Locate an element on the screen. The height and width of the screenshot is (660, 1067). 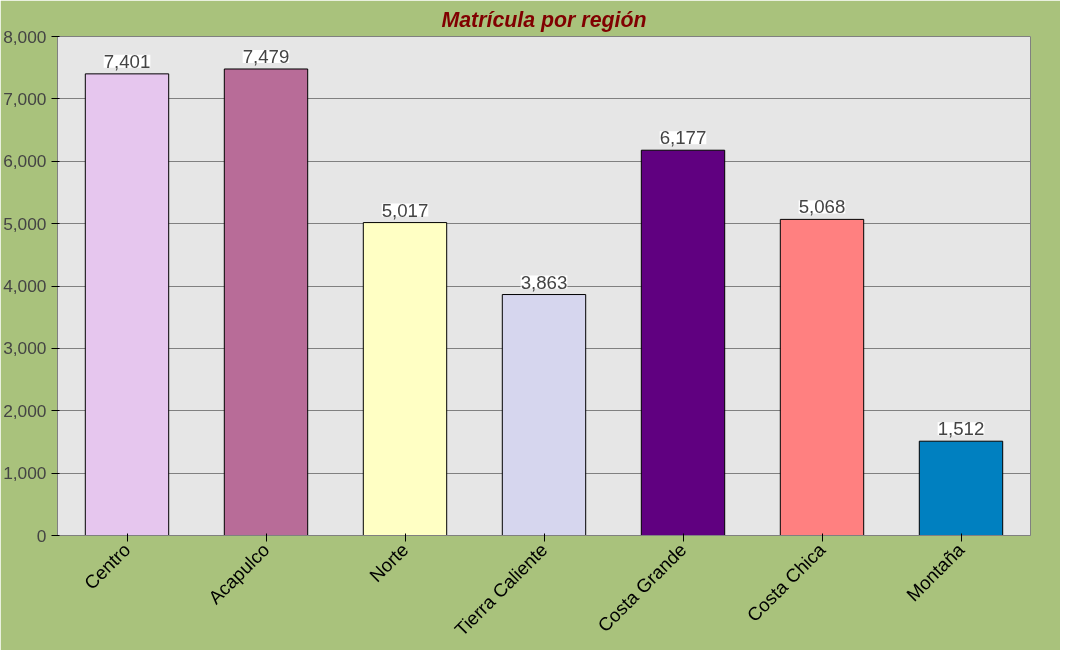
y-tick-label: 6,000 is located at coordinates (25, 161).